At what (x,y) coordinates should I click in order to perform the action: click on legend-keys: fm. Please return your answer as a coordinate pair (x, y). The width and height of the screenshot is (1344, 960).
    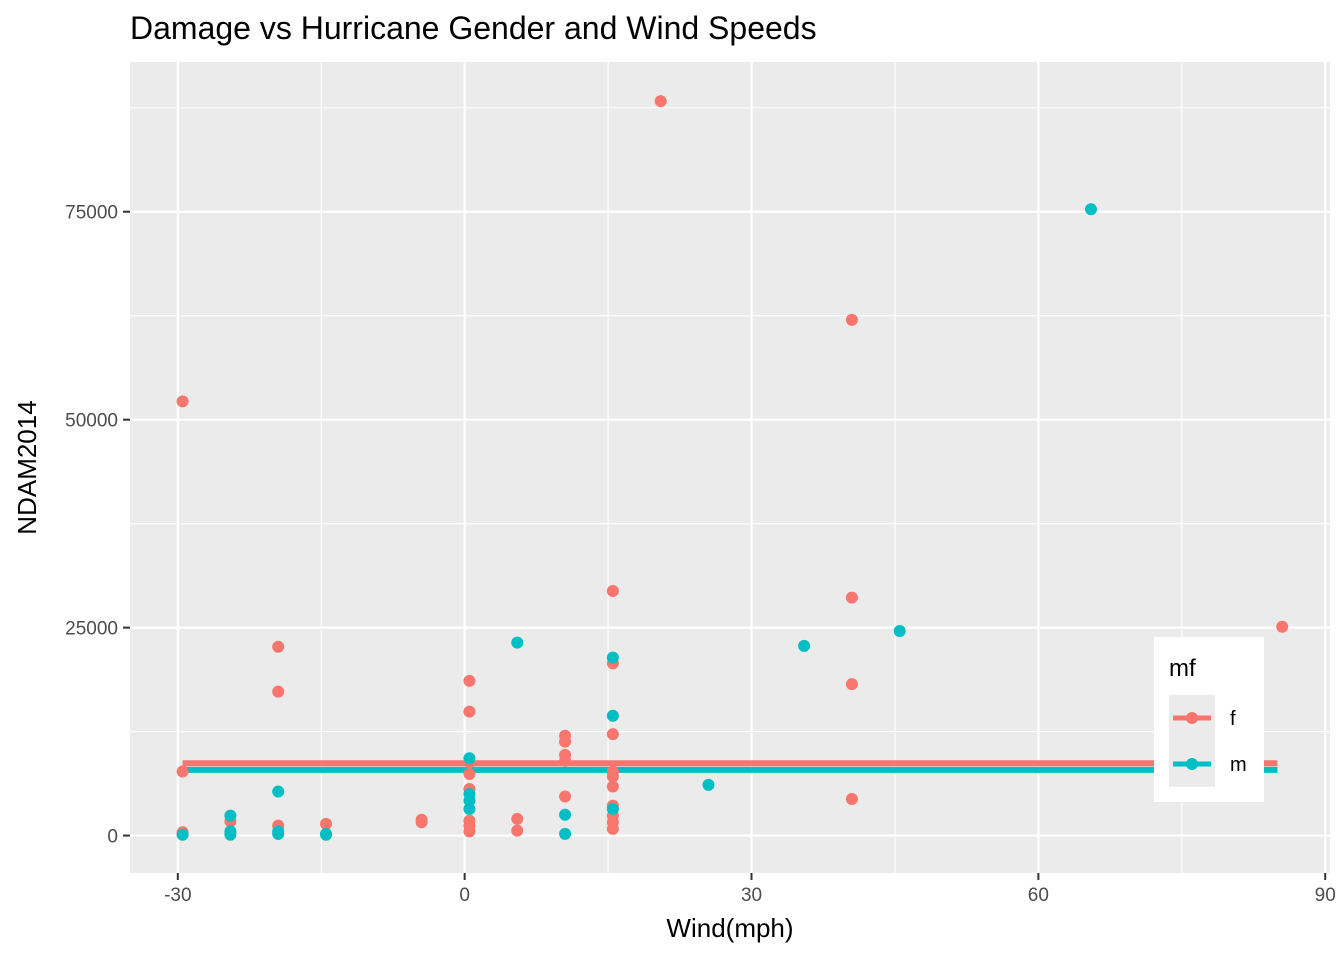
    Looking at the image, I should click on (1208, 741).